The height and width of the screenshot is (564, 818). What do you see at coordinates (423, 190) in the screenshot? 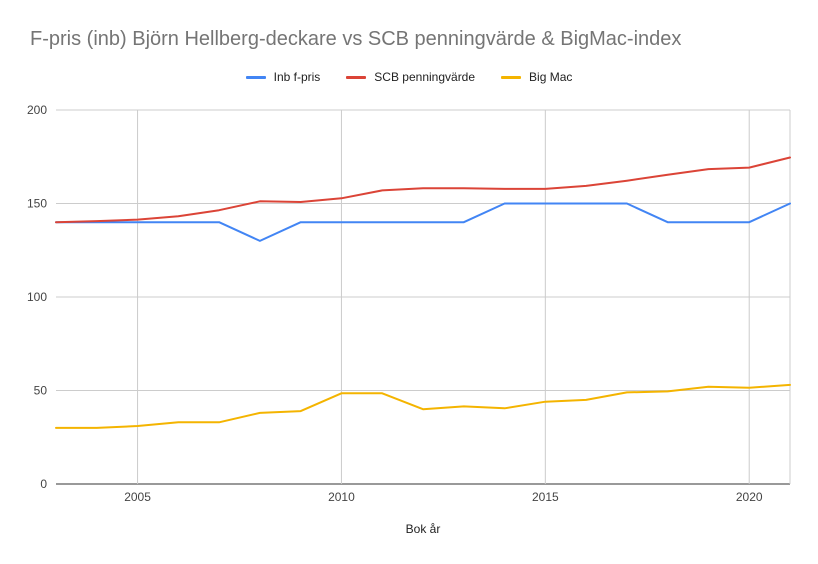
I see `series-line-scb-penningv-rde` at bounding box center [423, 190].